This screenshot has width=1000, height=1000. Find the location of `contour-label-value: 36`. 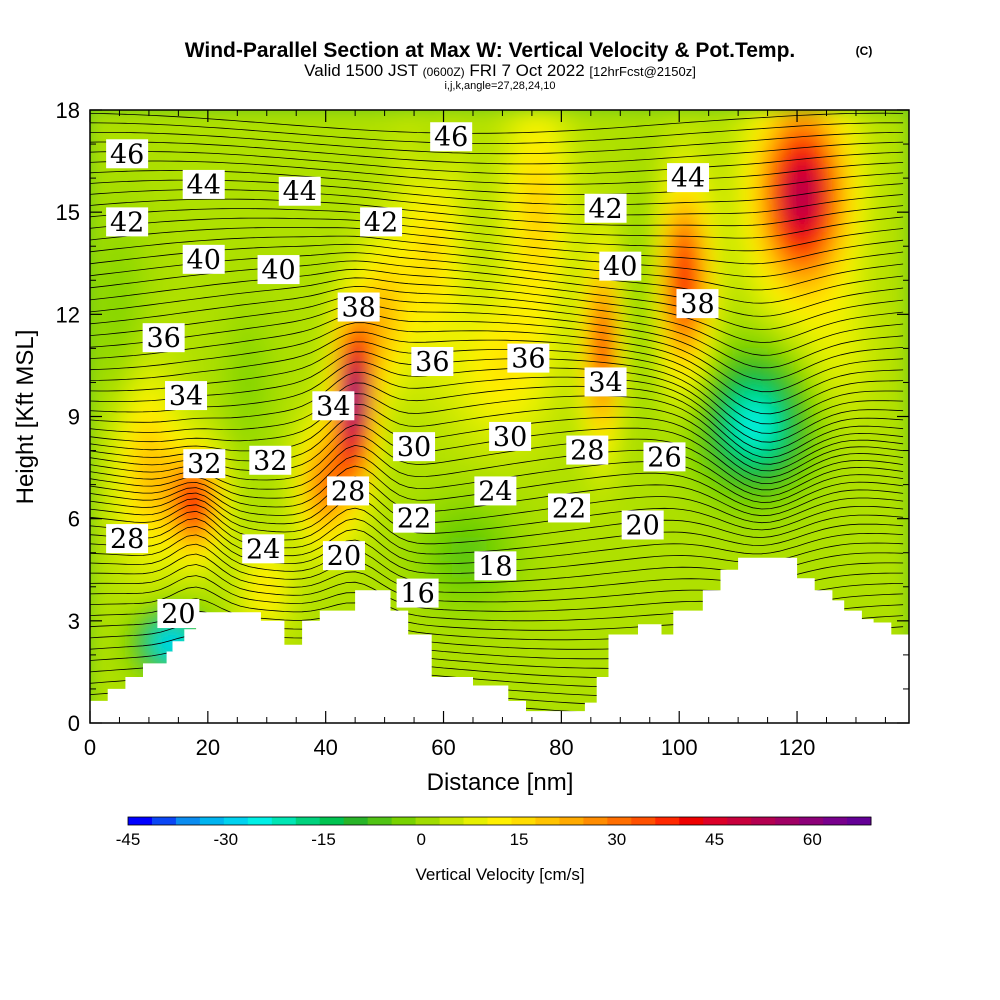

contour-label-value: 36 is located at coordinates (163, 338).